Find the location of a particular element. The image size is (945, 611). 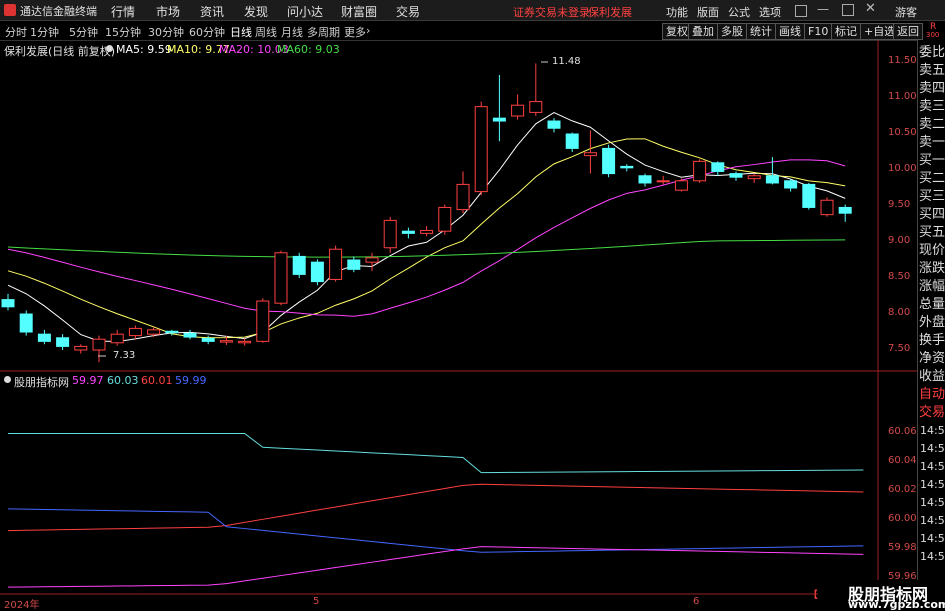

side-item-0: 委比 is located at coordinates (932, 52).